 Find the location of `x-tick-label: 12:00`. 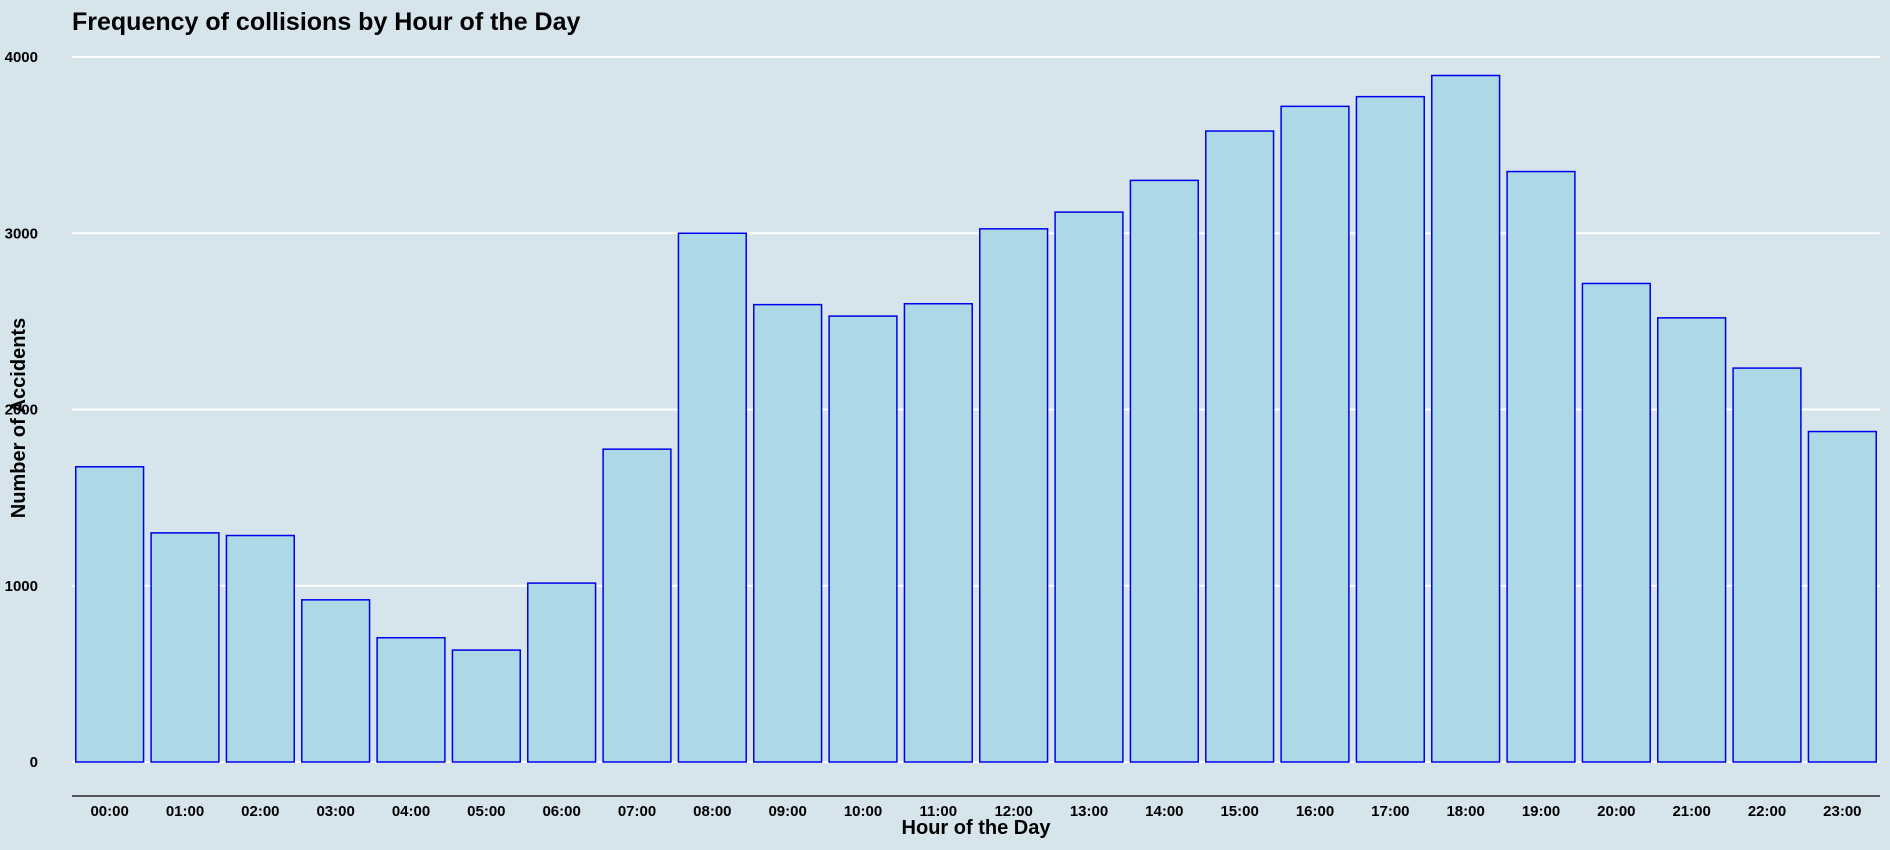

x-tick-label: 12:00 is located at coordinates (1013, 811).